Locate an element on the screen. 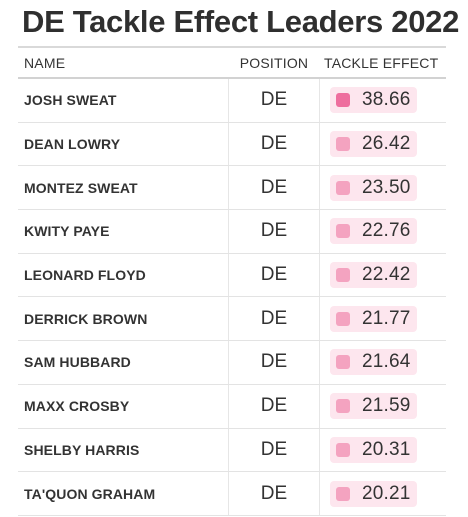 This screenshot has height=517, width=468. tackle-effect-cell: 21.64 is located at coordinates (383, 362).